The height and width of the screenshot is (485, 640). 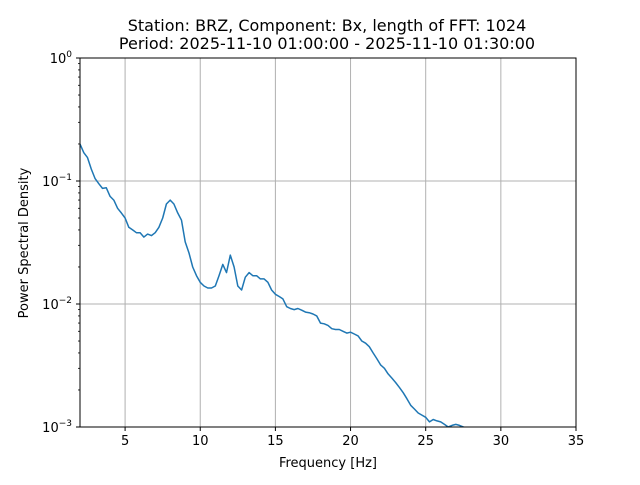 I want to click on x-tick-label: 25, so click(x=425, y=441).